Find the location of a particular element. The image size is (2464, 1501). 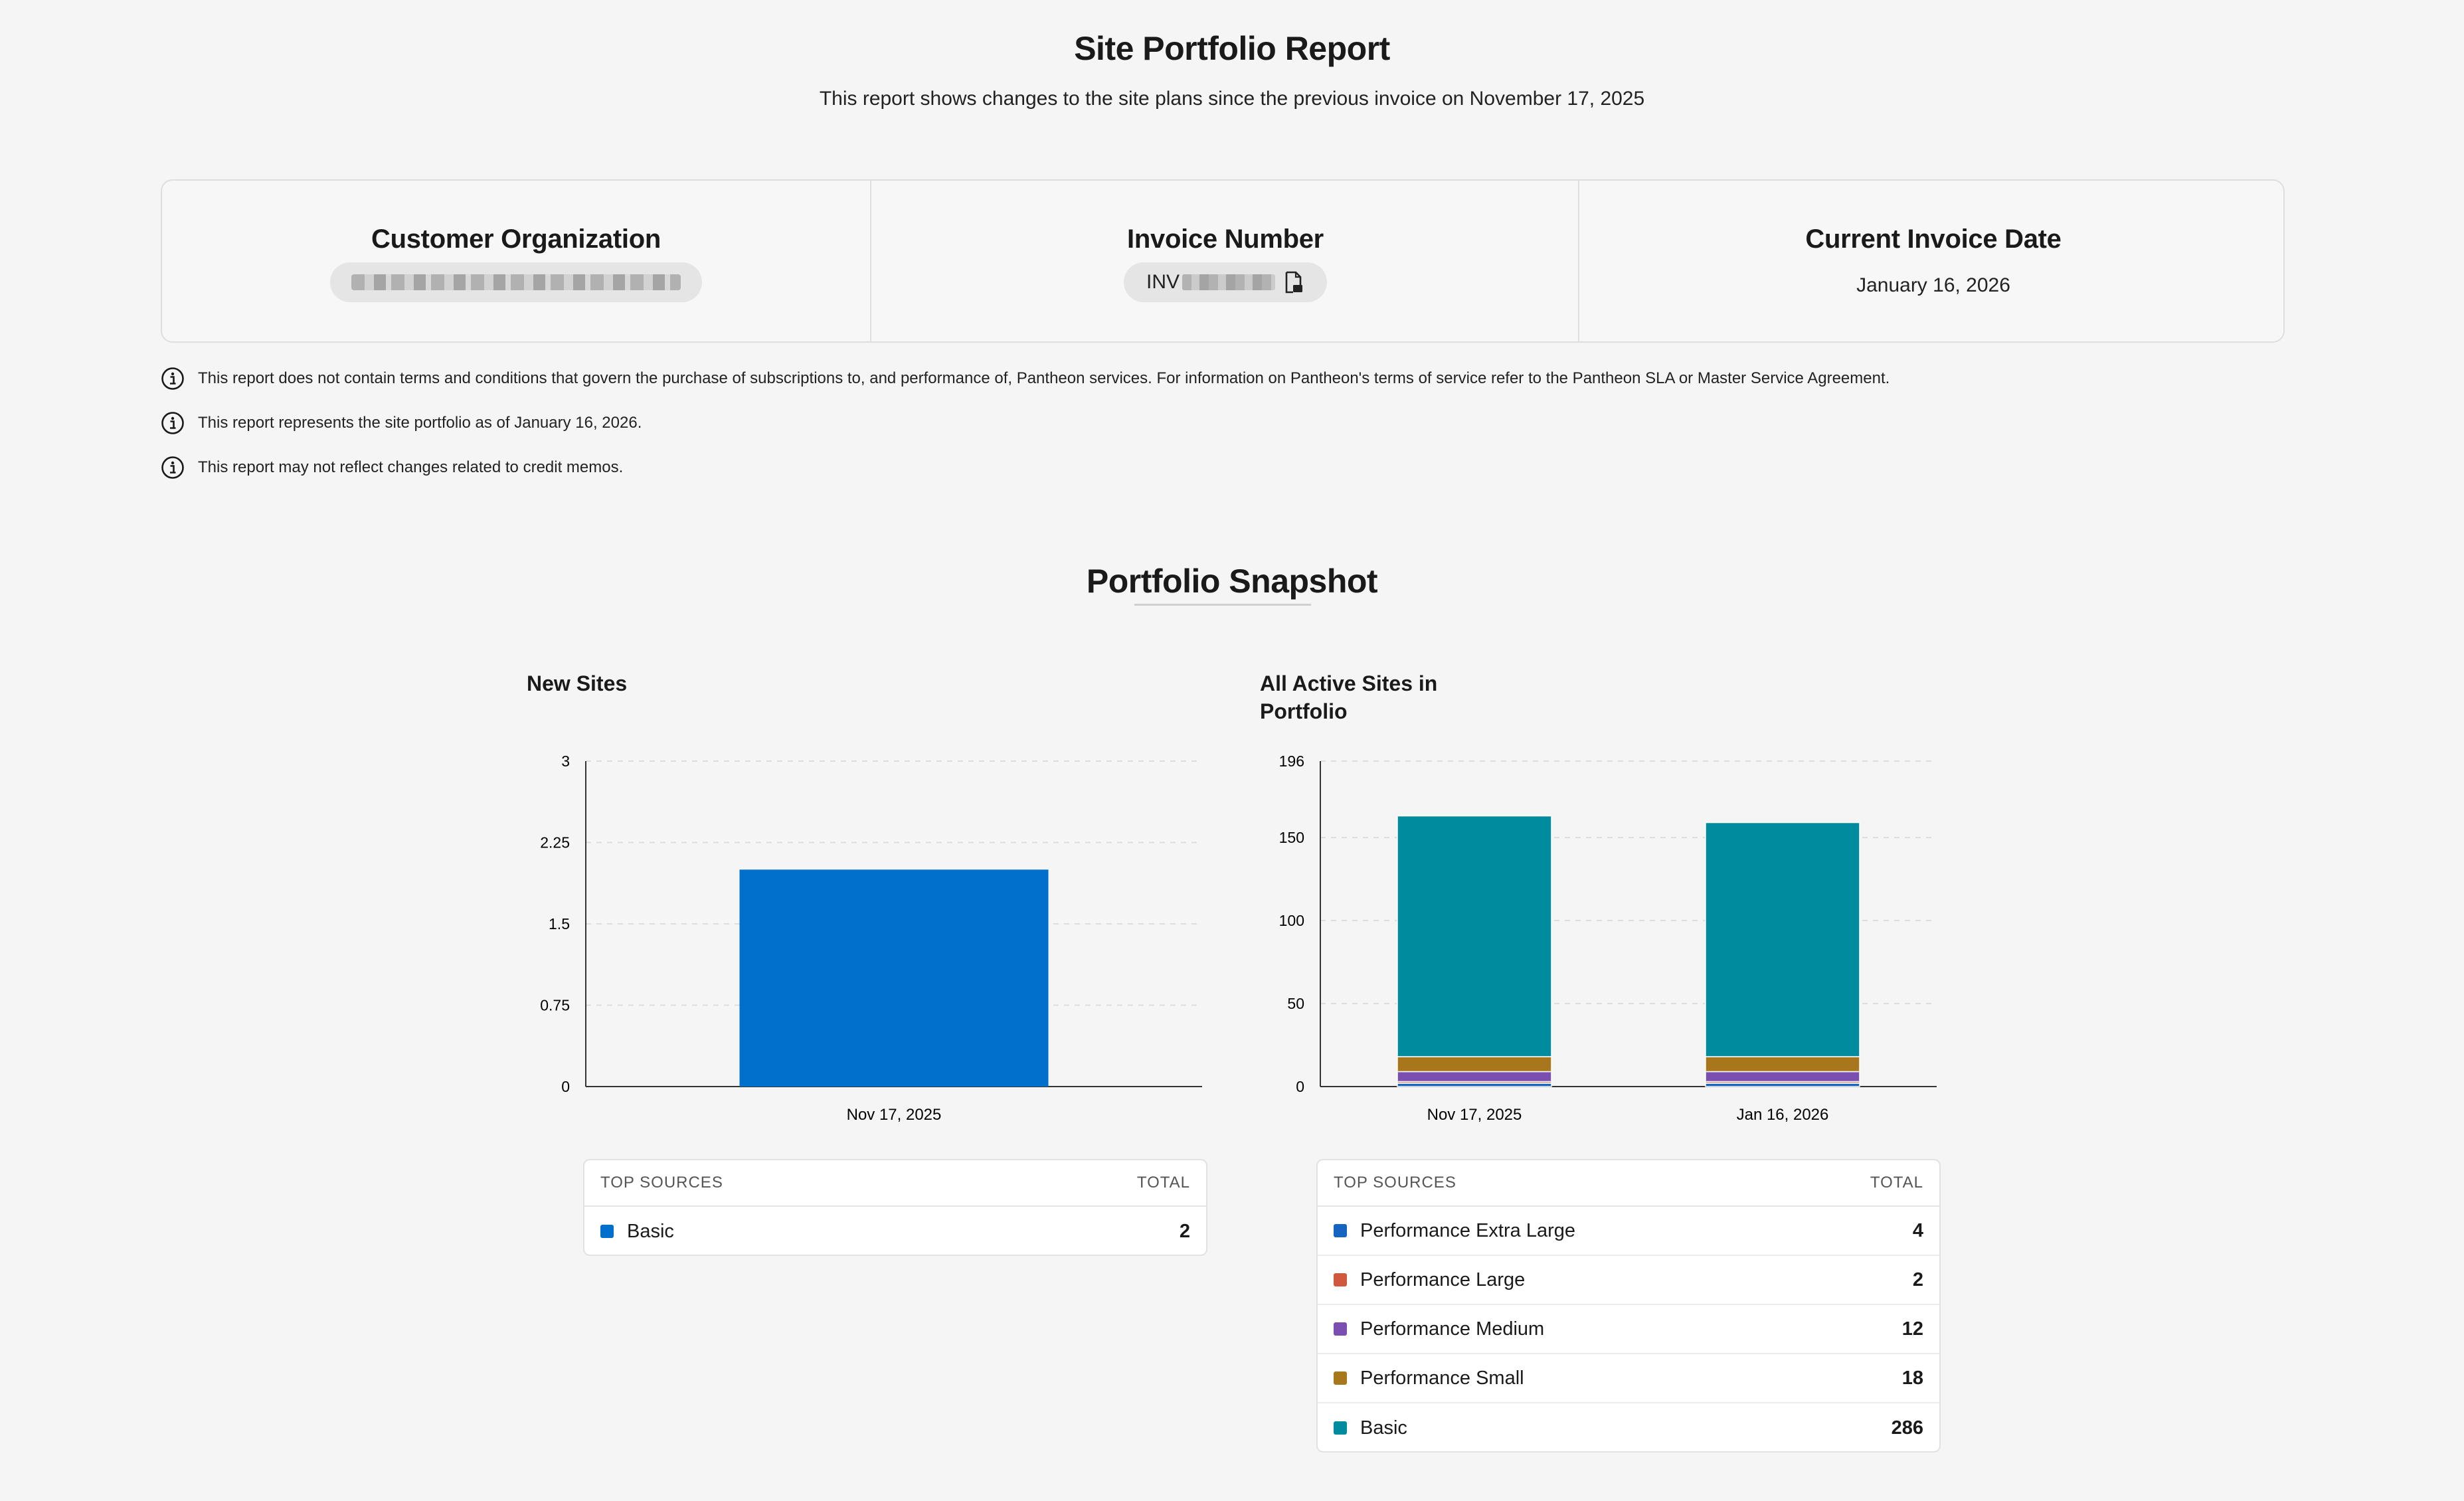

y-tick-label: 0.75 is located at coordinates (555, 1005).